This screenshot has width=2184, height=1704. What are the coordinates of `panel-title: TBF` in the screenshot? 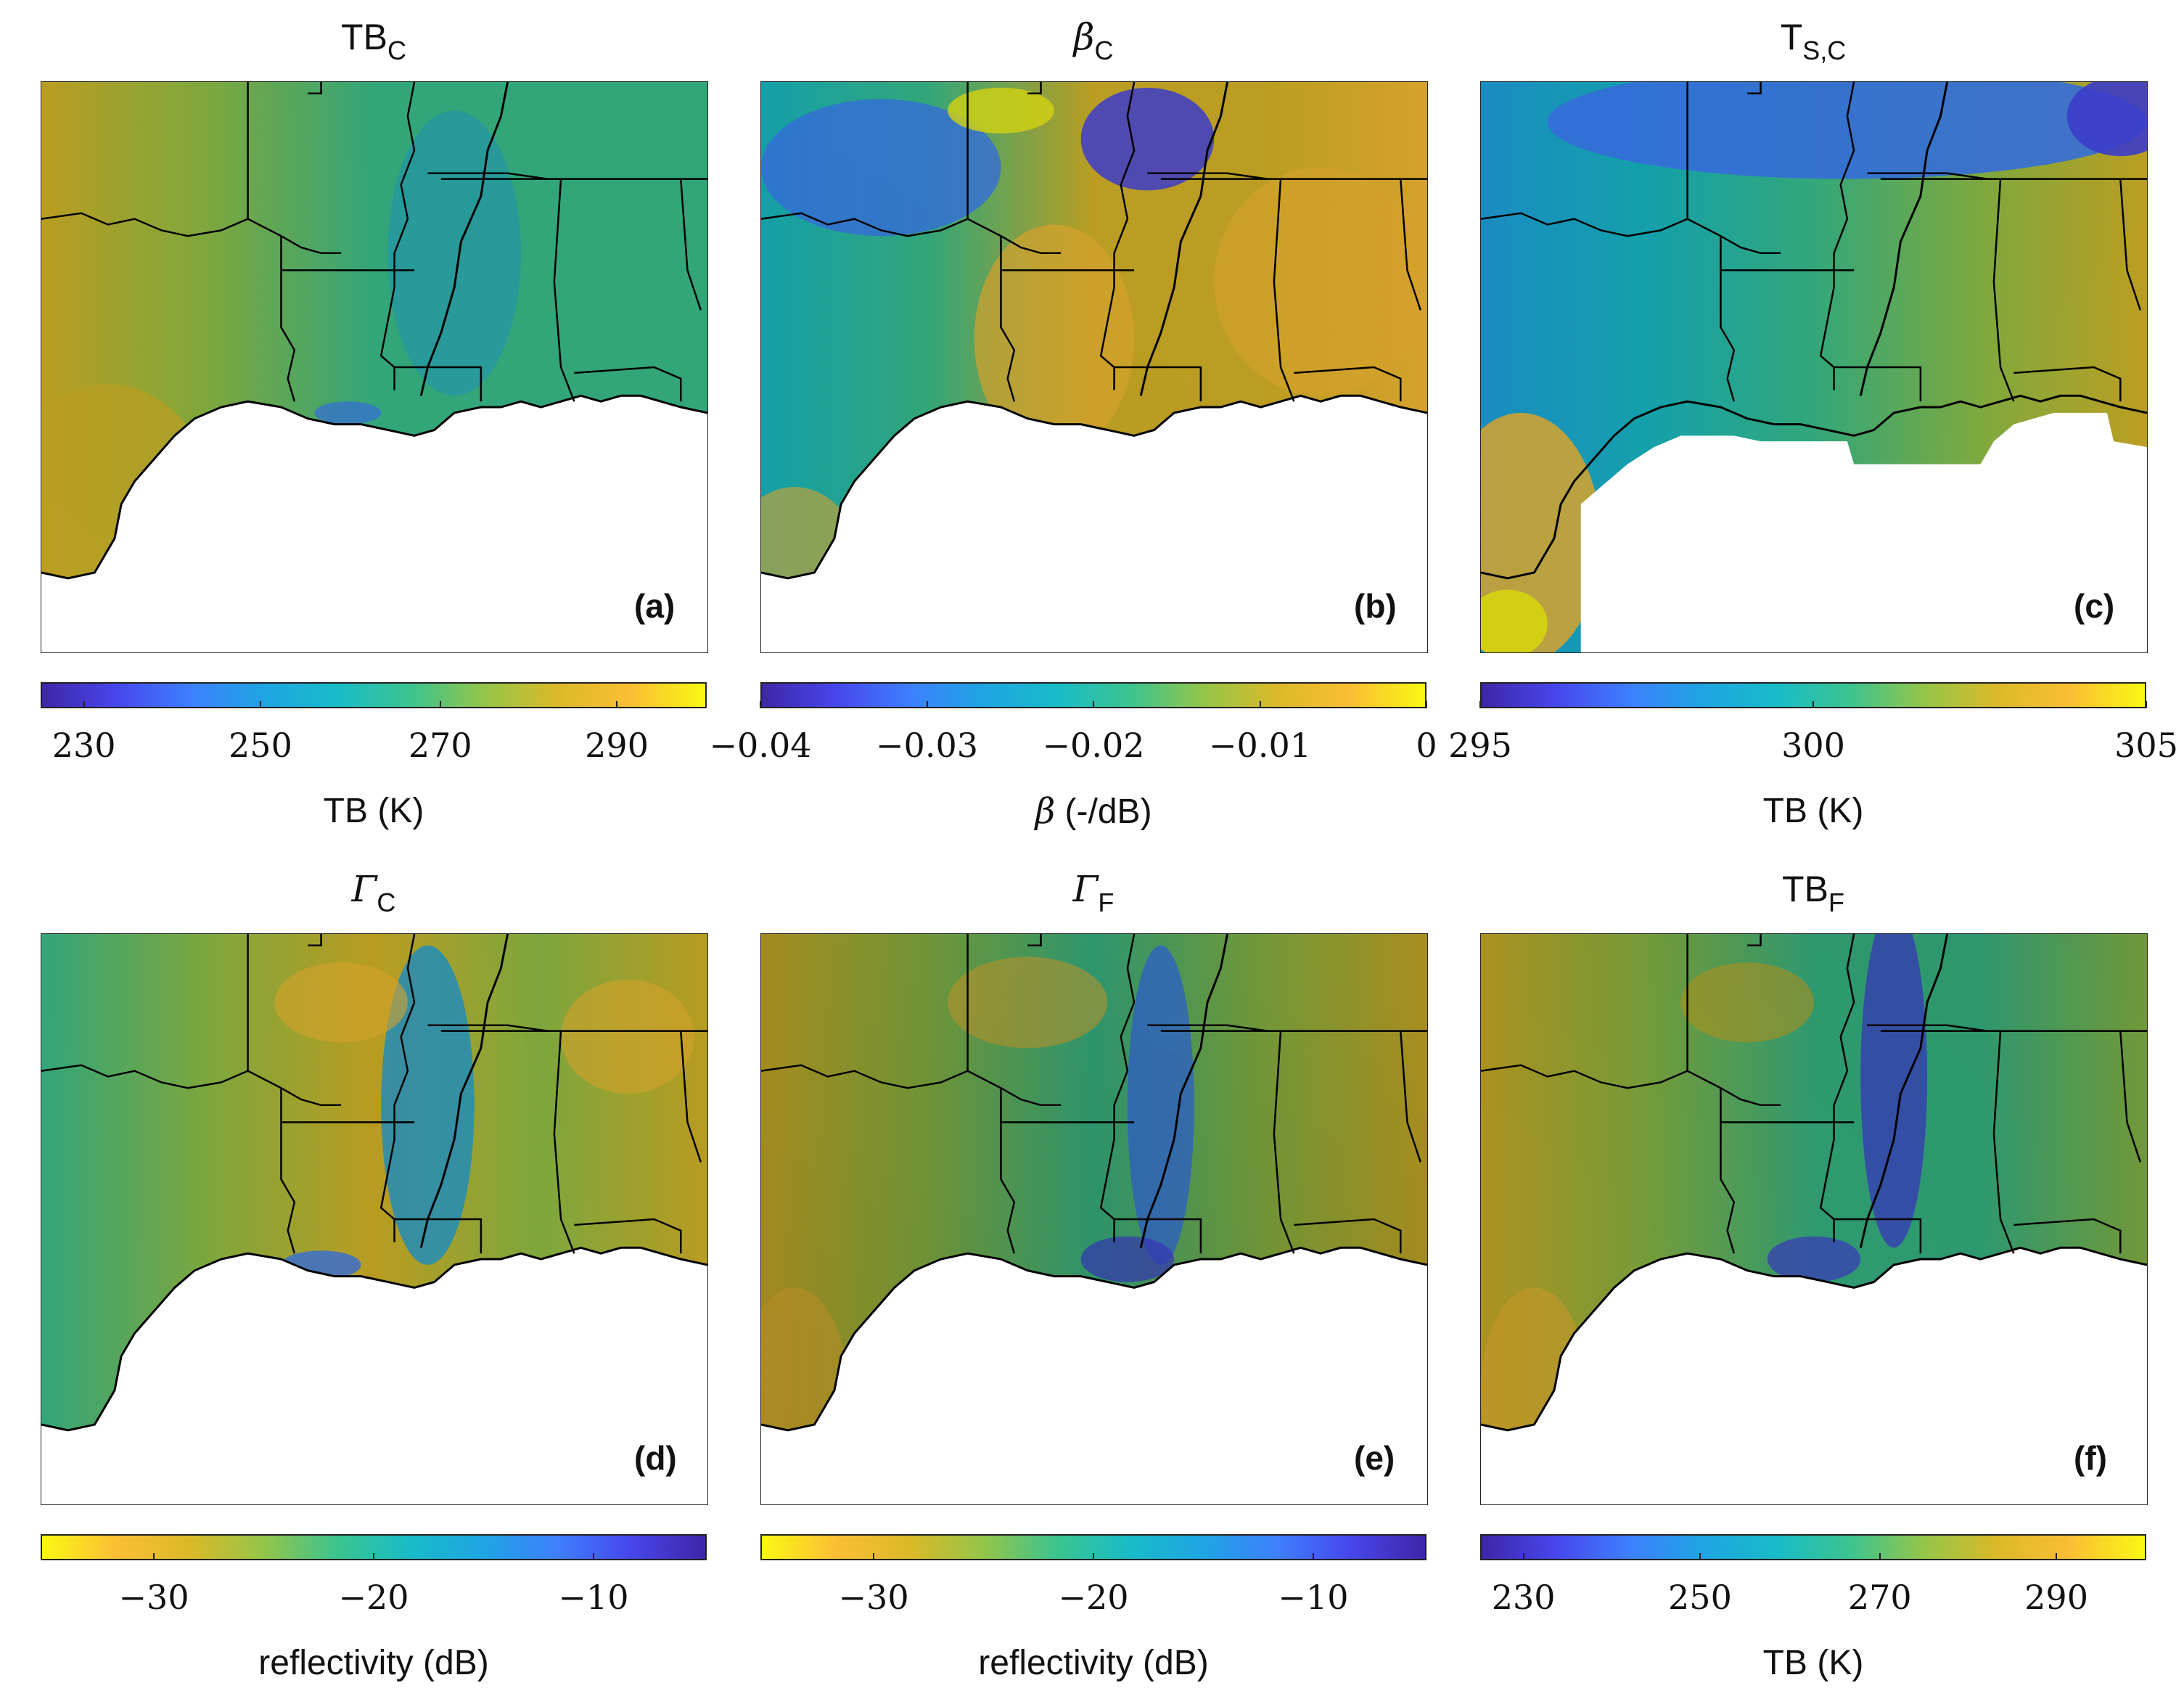 It's located at (1813, 892).